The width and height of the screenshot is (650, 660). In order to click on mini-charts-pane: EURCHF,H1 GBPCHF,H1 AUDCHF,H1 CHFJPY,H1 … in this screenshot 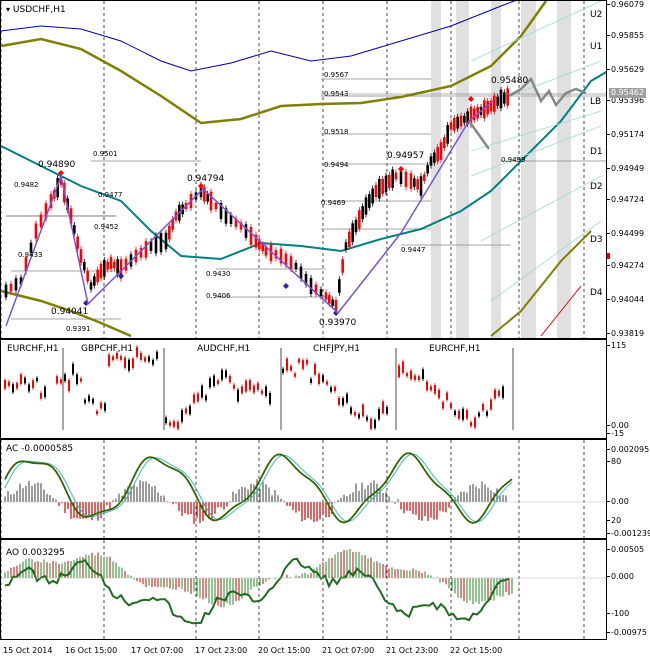, I will do `click(303, 389)`.